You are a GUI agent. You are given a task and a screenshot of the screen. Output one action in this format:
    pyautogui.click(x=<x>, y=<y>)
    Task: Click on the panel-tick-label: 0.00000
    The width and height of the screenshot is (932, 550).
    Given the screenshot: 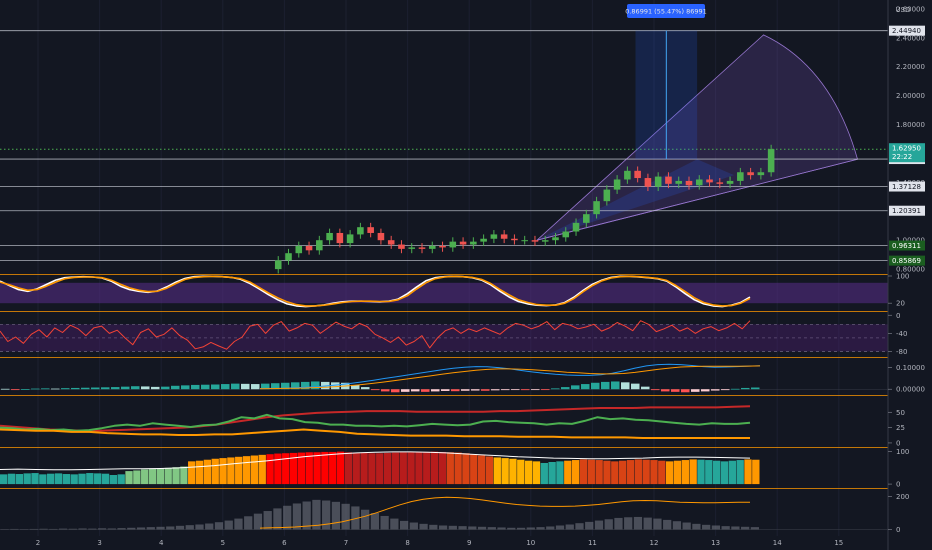 What is the action you would take?
    pyautogui.click(x=910, y=390)
    